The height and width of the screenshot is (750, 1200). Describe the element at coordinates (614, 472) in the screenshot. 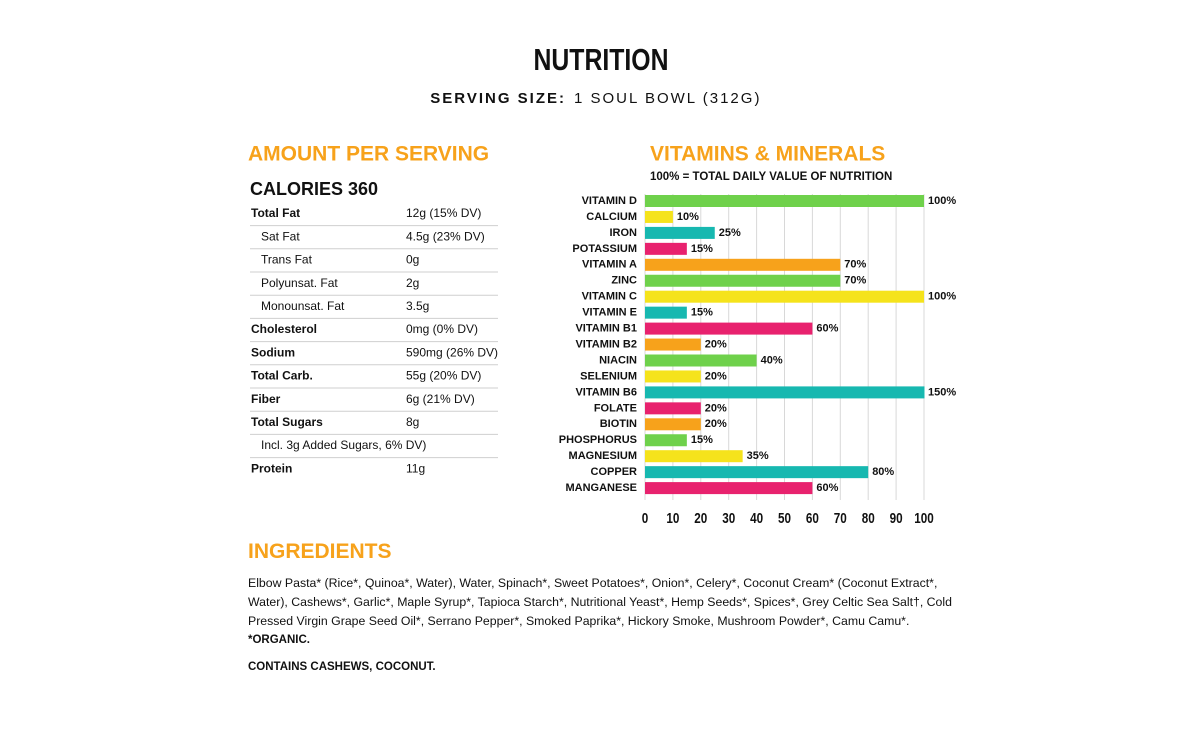

I see `category-label: COPPER` at that location.